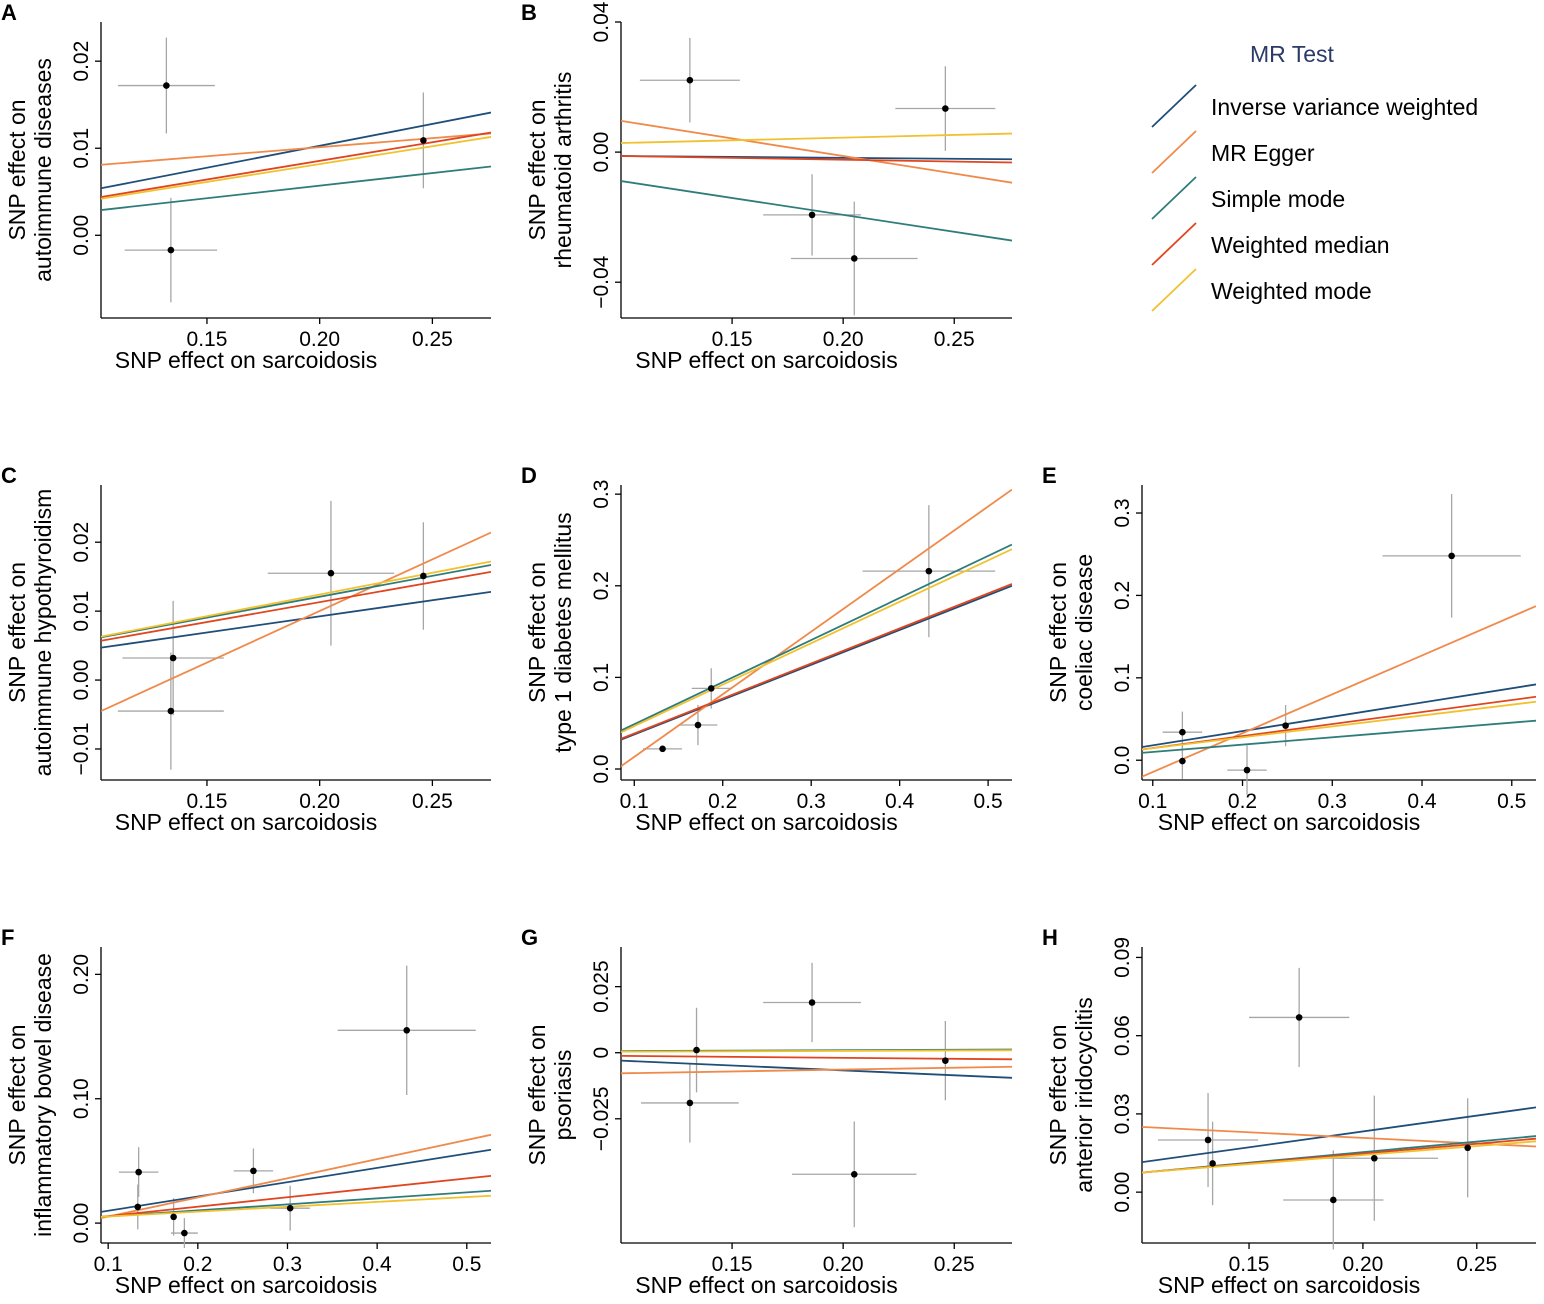 The width and height of the screenshot is (1544, 1304). What do you see at coordinates (43, 633) in the screenshot?
I see `y-axis-title-line: autoimmune hypothyroidism` at bounding box center [43, 633].